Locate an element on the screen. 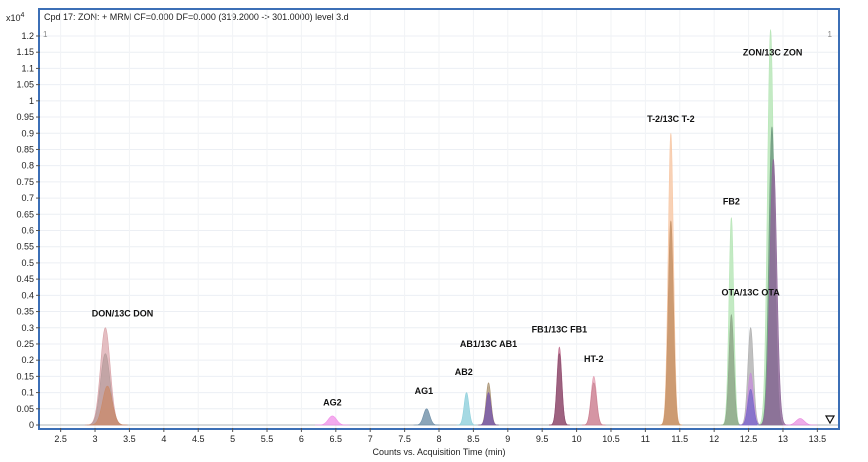 The width and height of the screenshot is (868, 462). y-tick-label: 0 is located at coordinates (31, 425).